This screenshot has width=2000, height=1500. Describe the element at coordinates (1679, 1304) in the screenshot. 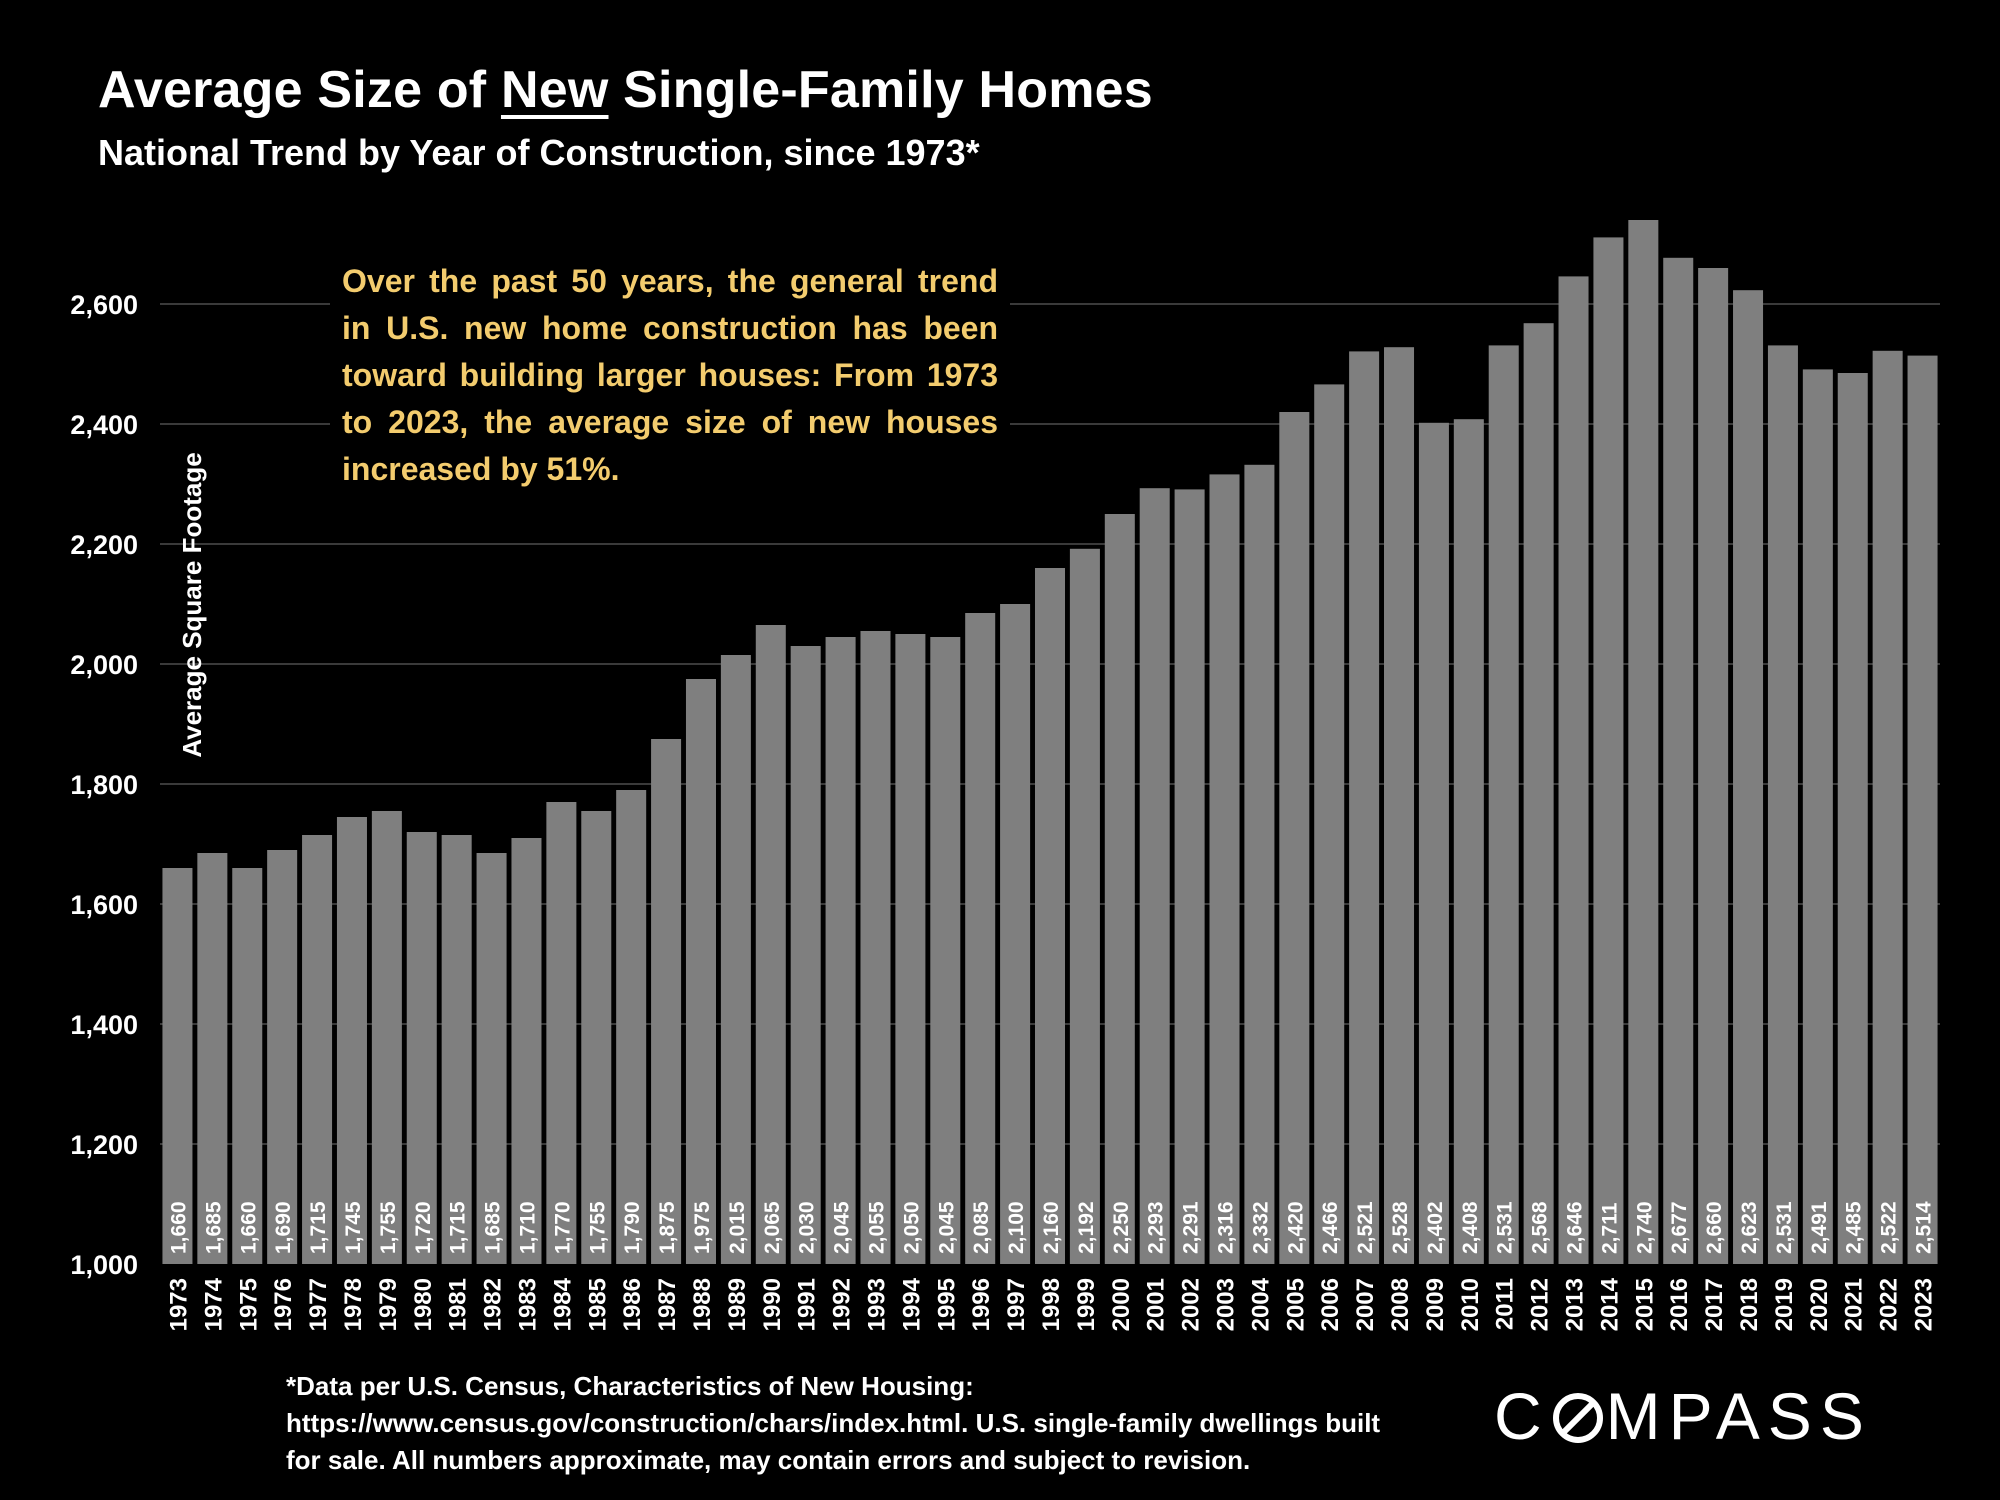

I see `x-tick-label: 2016` at that location.